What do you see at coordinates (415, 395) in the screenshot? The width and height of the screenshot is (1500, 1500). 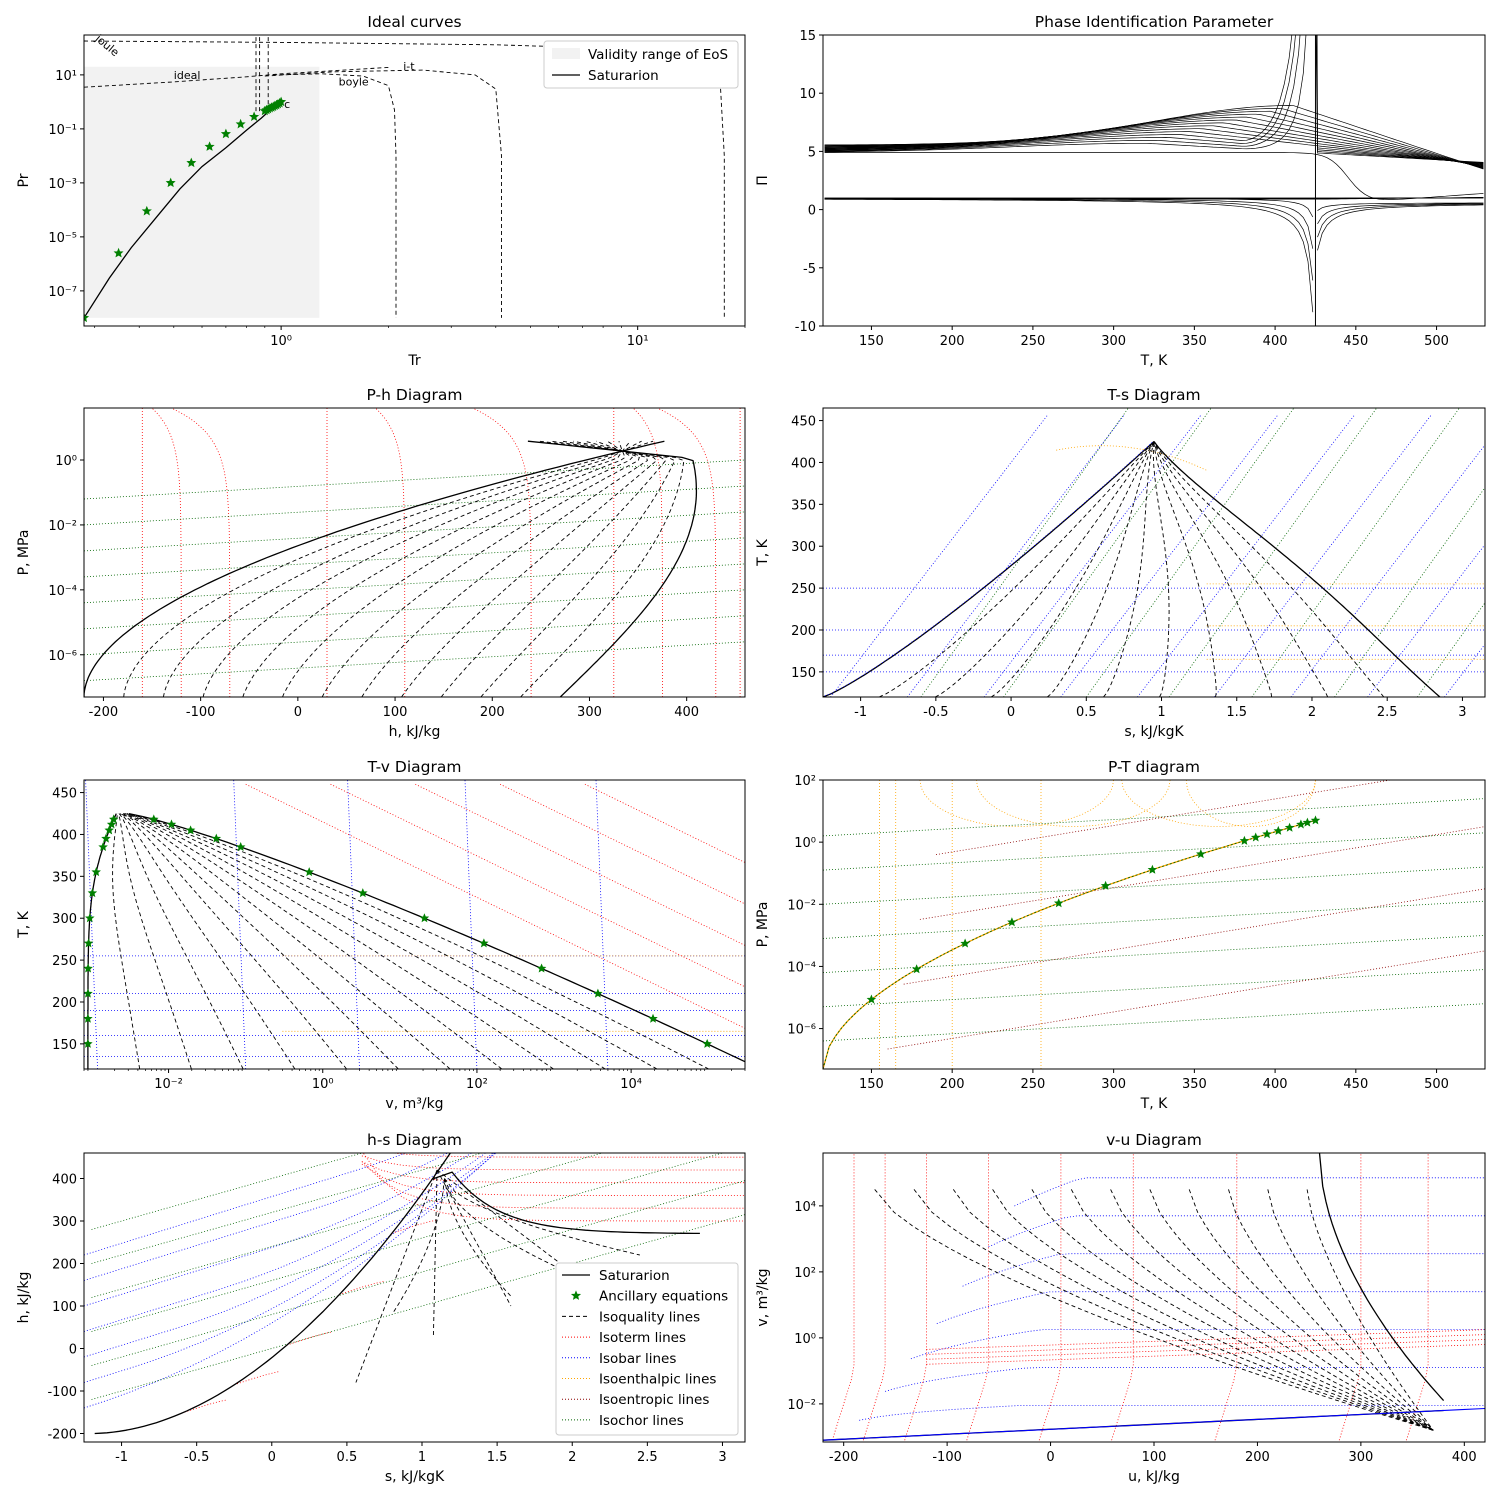 I see `chart-title: P-h Diagram` at bounding box center [415, 395].